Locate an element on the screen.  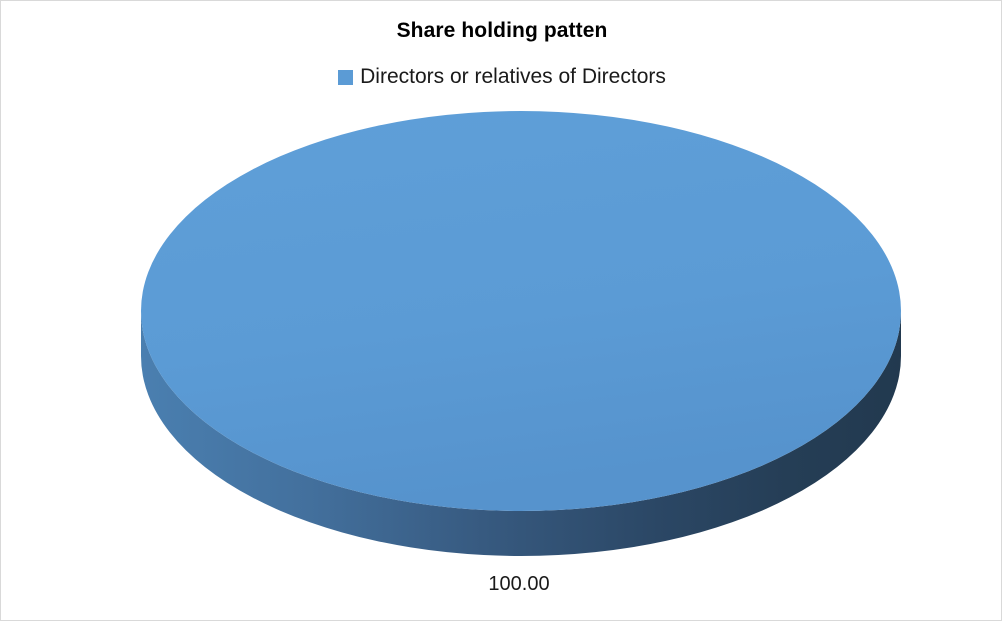
chart-title: Share holding patten is located at coordinates (502, 30).